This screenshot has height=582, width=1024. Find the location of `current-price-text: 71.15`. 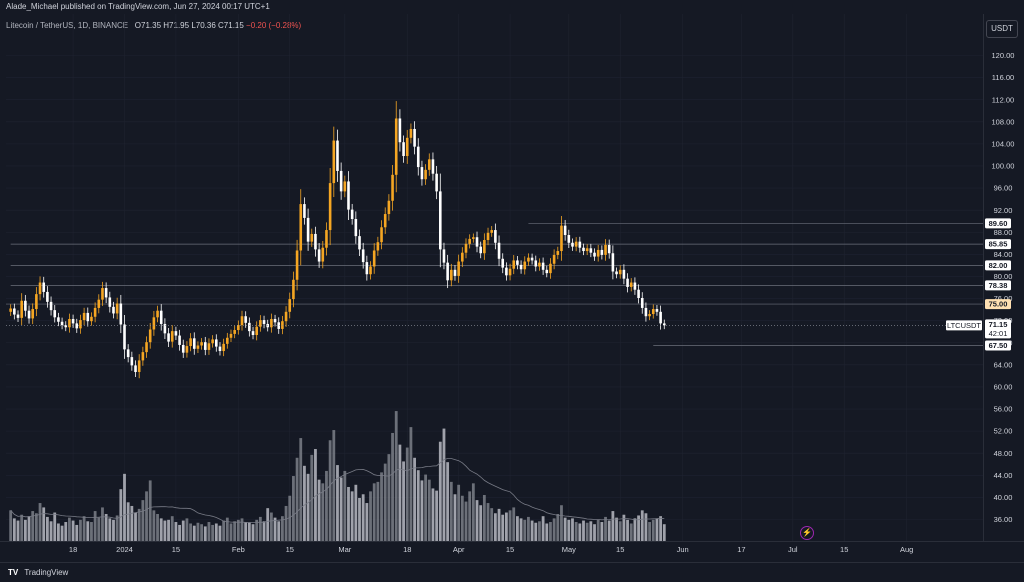

current-price-text: 71.15 is located at coordinates (998, 324).